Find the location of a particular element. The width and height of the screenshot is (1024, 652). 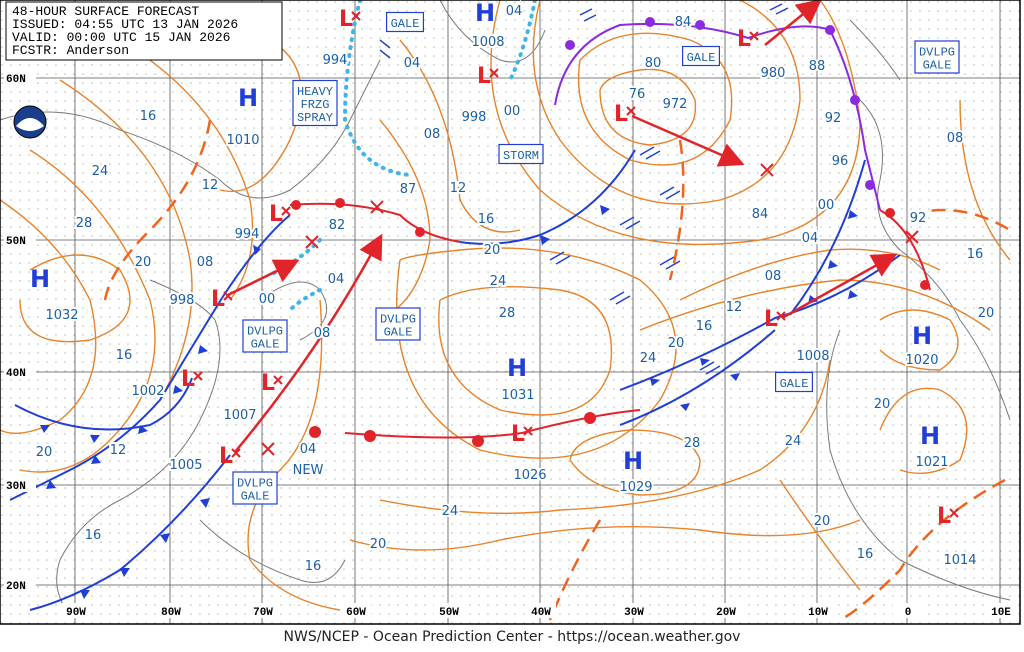

longitude-label: 10E is located at coordinates (1001, 613).